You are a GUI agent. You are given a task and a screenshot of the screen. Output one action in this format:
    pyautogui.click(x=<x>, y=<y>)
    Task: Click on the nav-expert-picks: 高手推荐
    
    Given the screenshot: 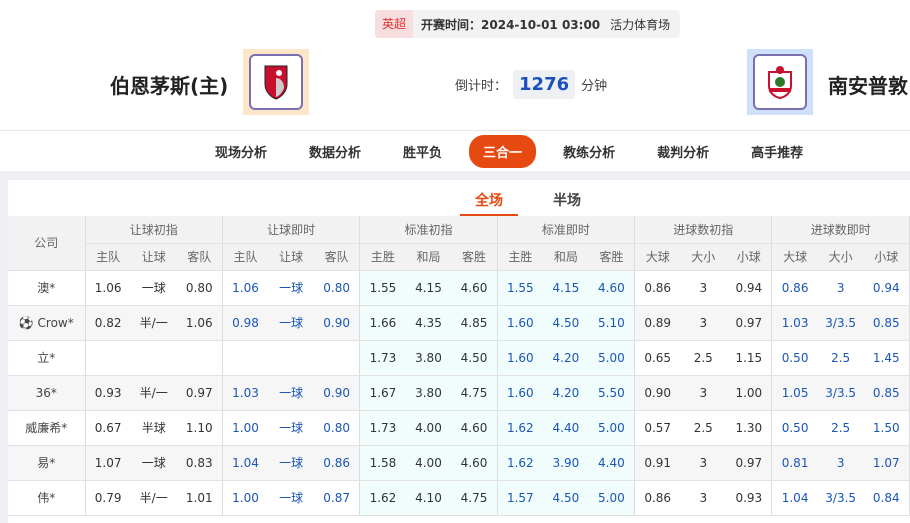 What is the action you would take?
    pyautogui.click(x=777, y=153)
    